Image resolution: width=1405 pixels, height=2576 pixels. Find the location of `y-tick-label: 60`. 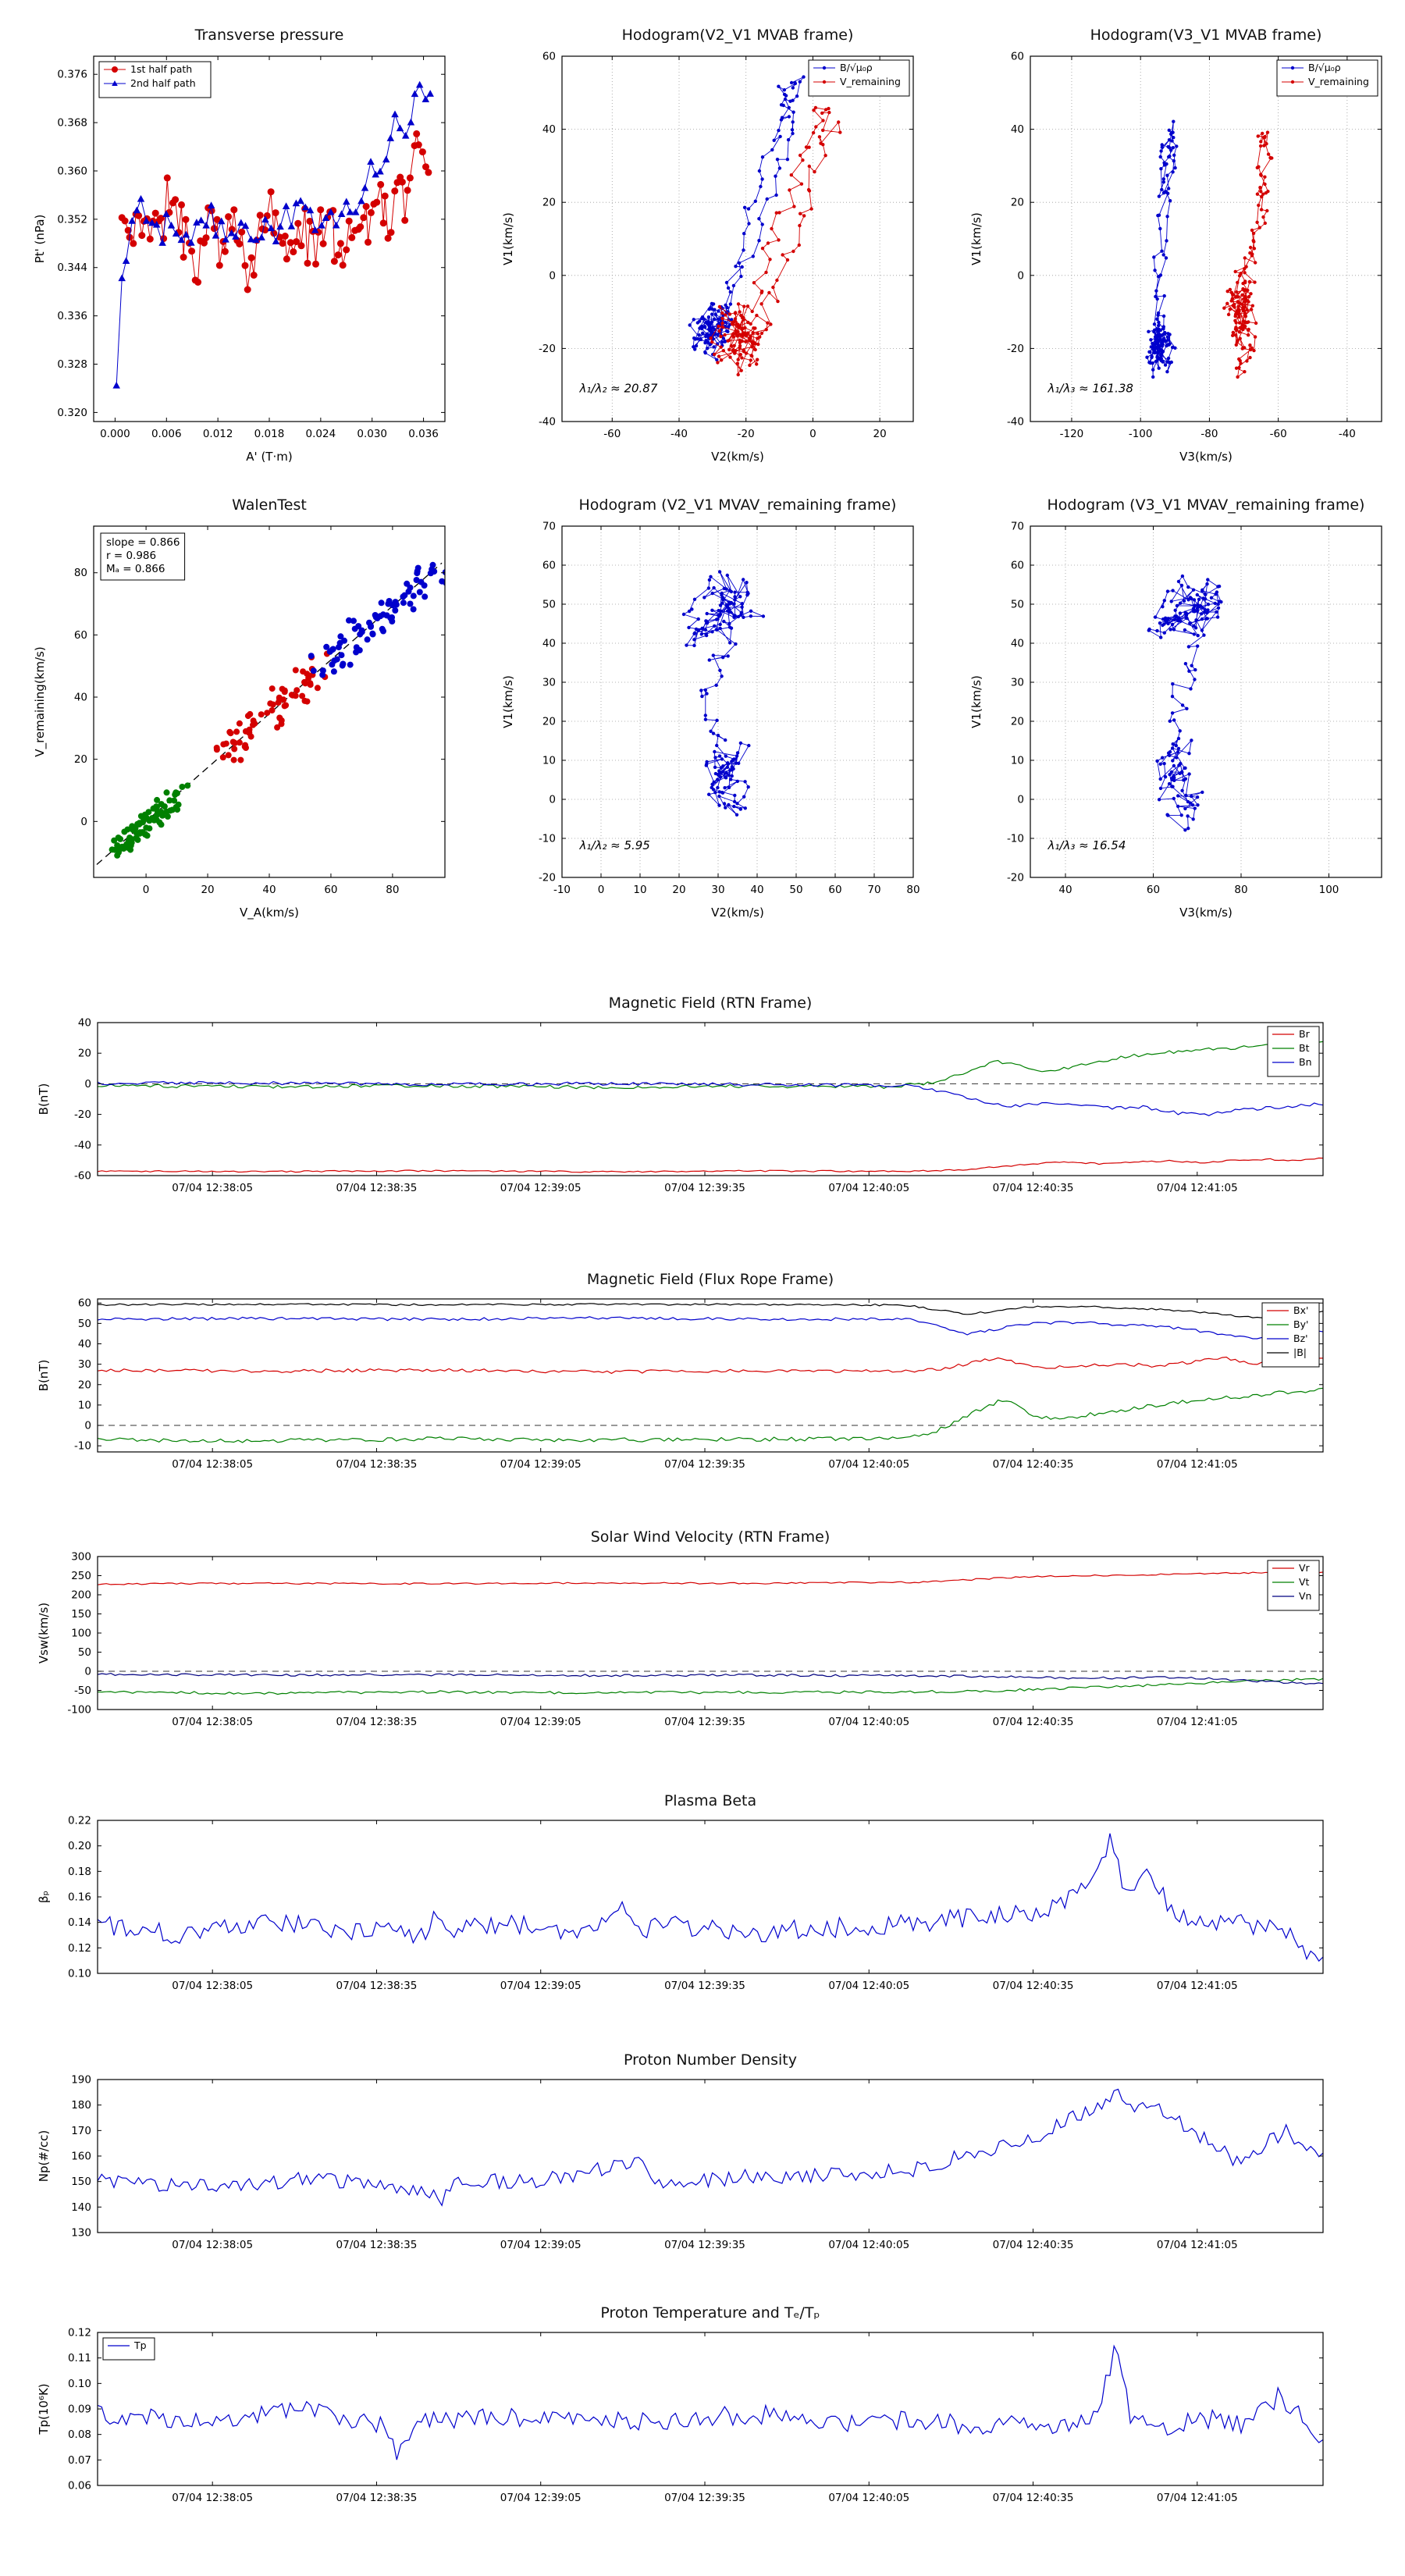

y-tick-label: 60 is located at coordinates (1018, 57).